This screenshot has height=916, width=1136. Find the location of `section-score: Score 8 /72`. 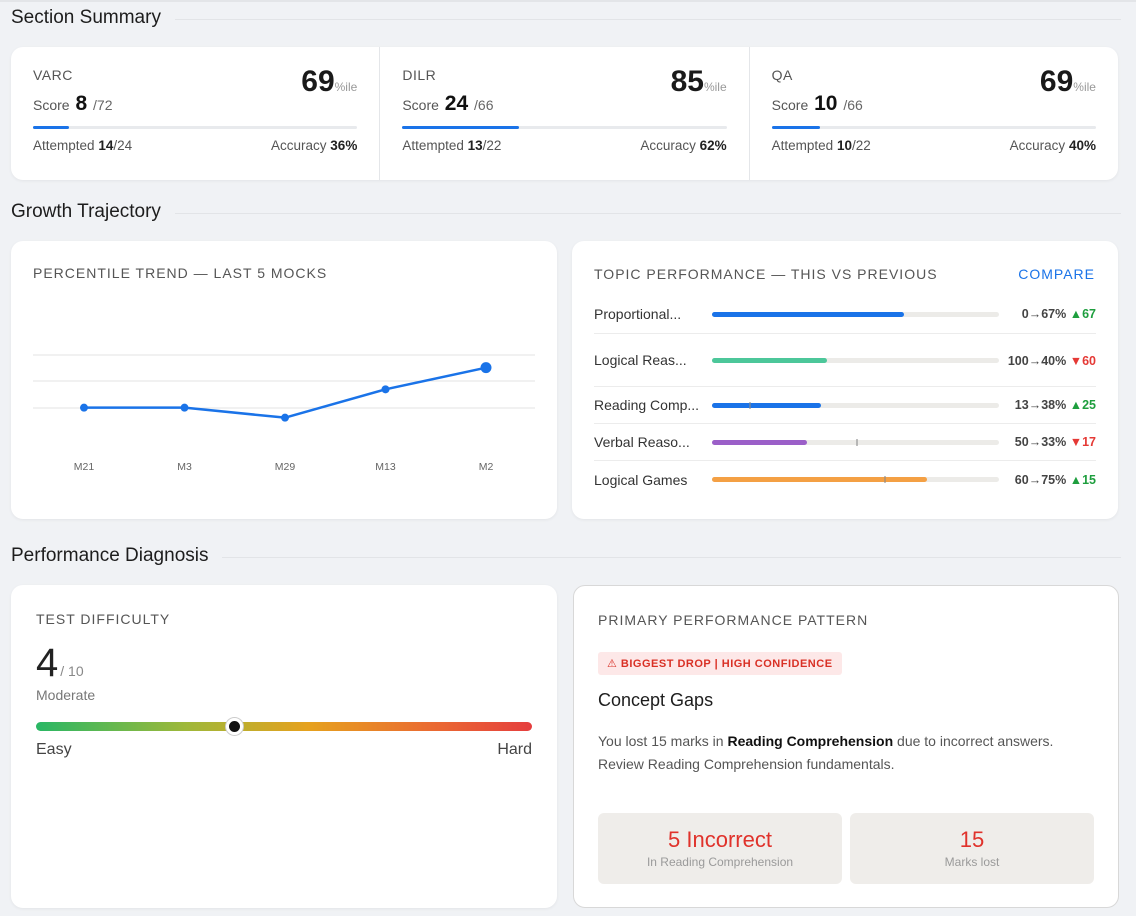

section-score: Score 8 /72 is located at coordinates (73, 103).